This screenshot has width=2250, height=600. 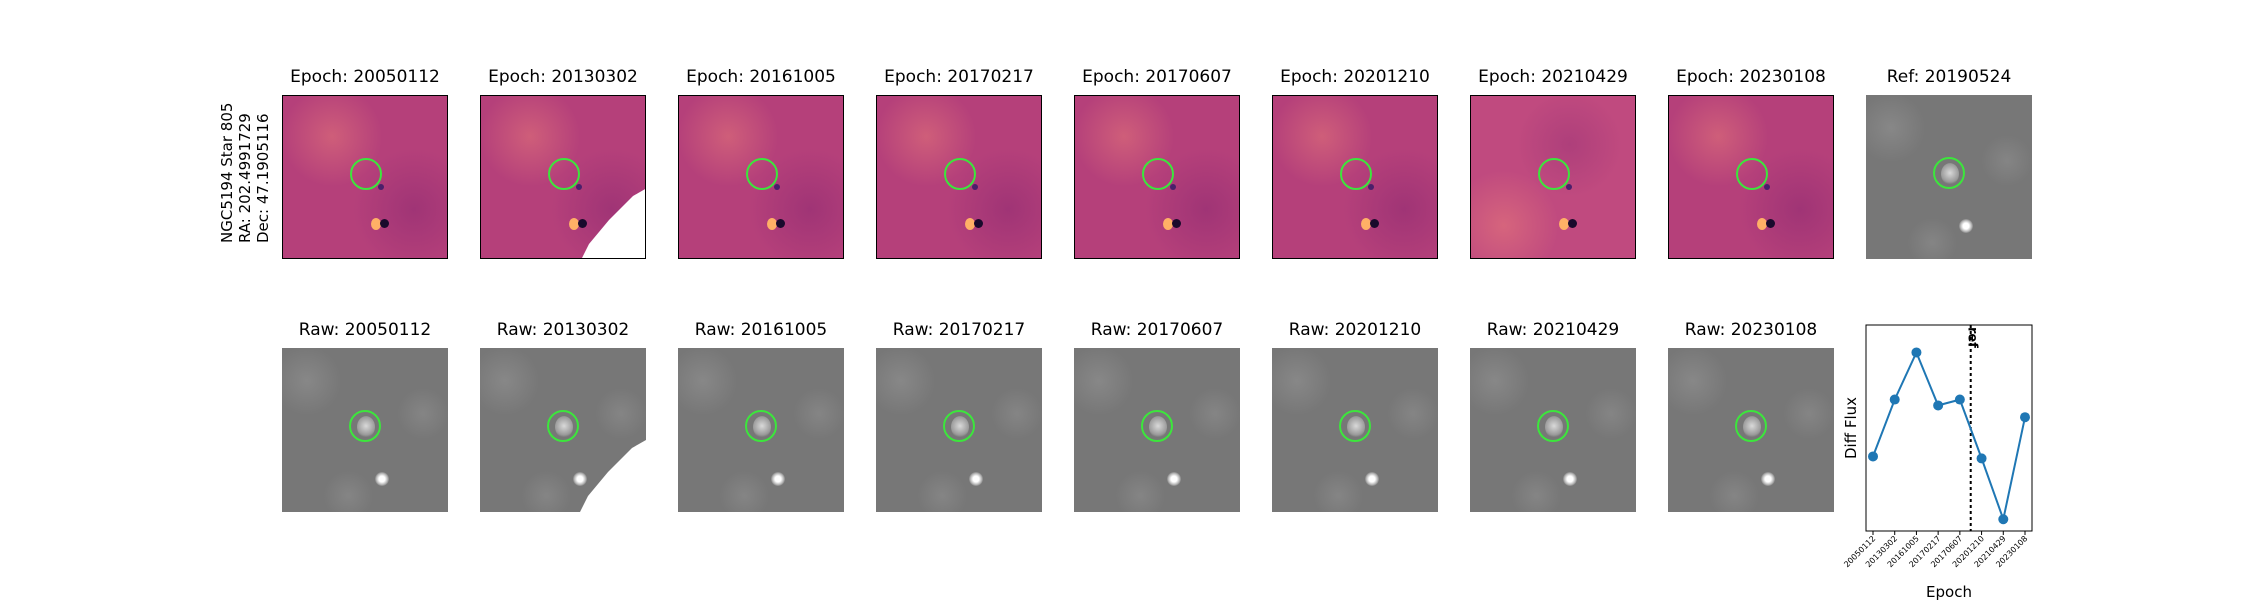 I want to click on panel-title: Epoch: 20201210, so click(x=1355, y=77).